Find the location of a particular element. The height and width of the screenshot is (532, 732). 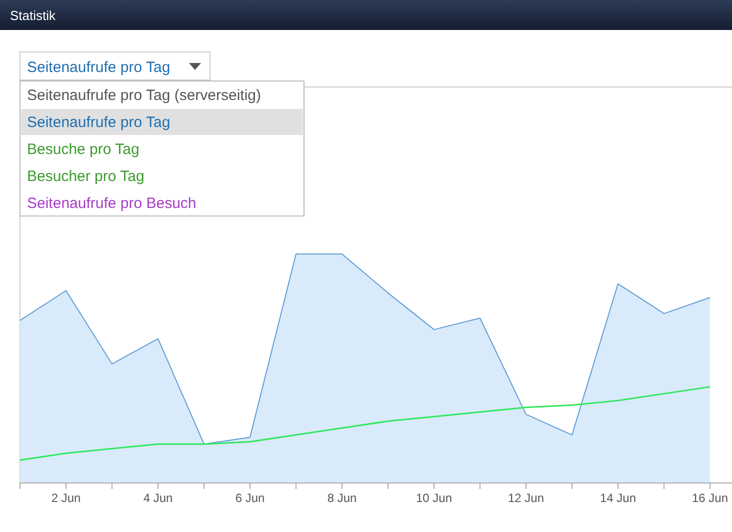

x-tick-label: 12 Jun is located at coordinates (526, 498).